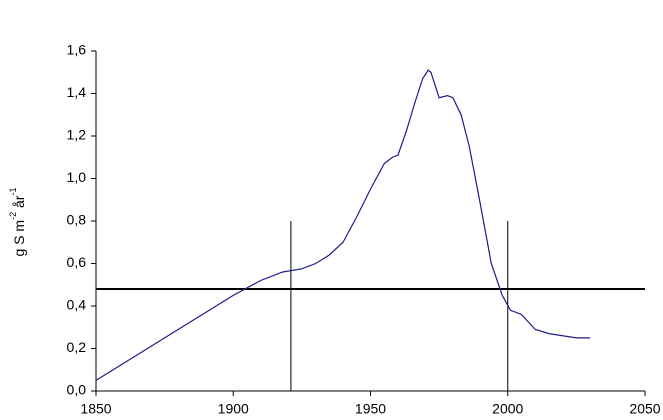  I want to click on y-tick-label: 0,2, so click(77, 347).